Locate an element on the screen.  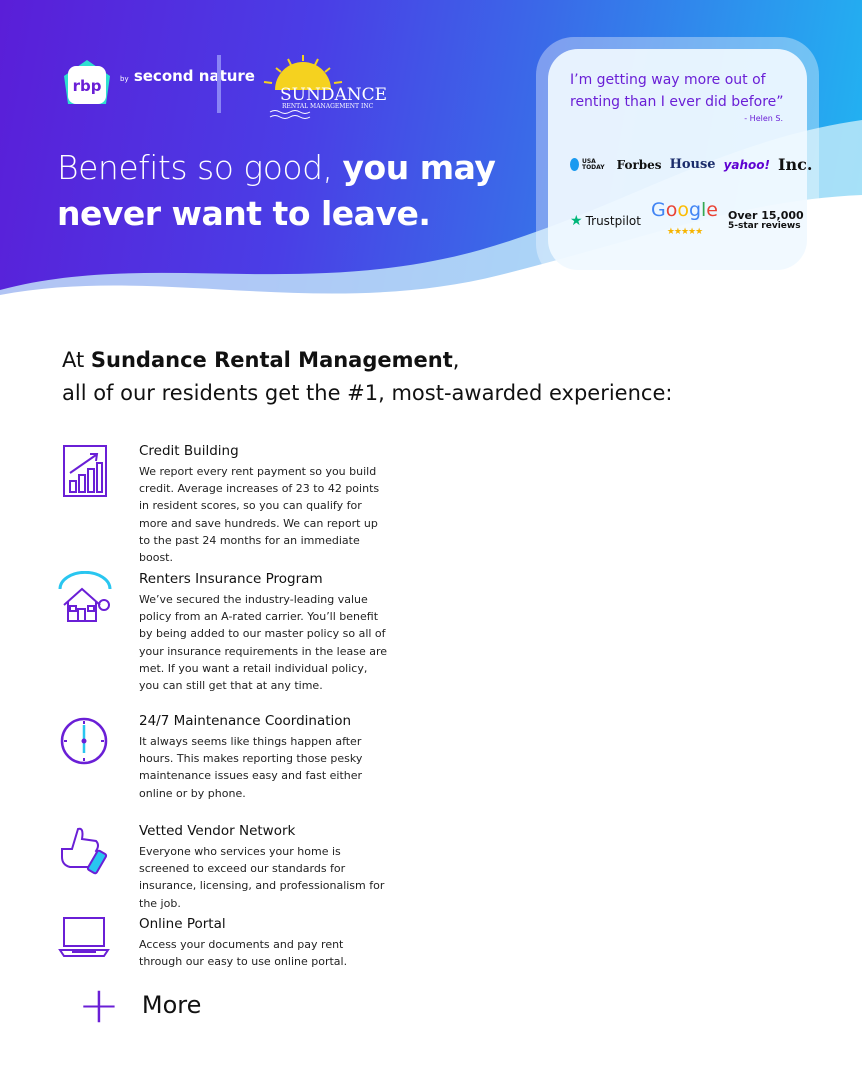
forbes-logo: Forbes is located at coordinates (639, 164).